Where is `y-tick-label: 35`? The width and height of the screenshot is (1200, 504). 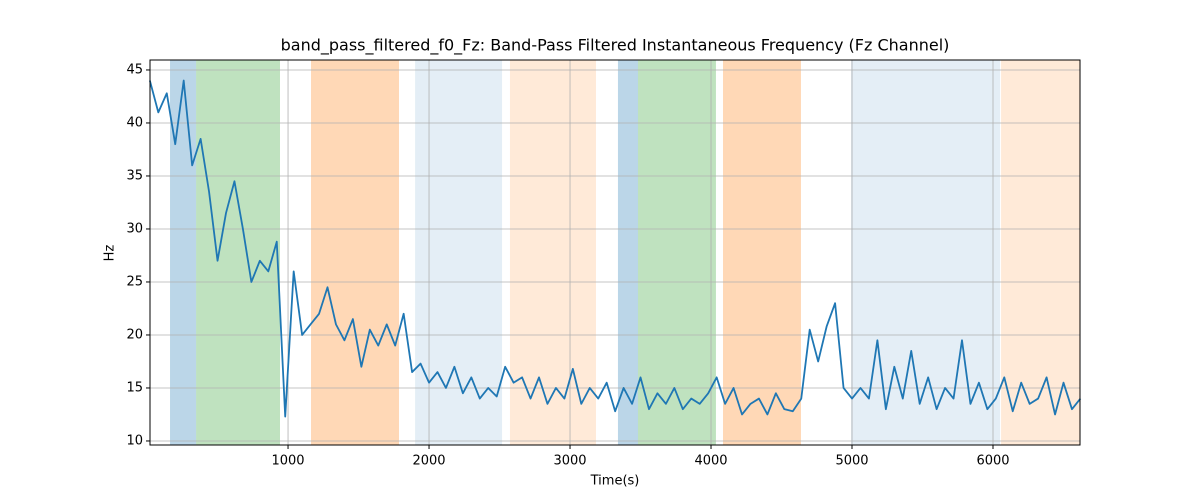 y-tick-label: 35 is located at coordinates (134, 175).